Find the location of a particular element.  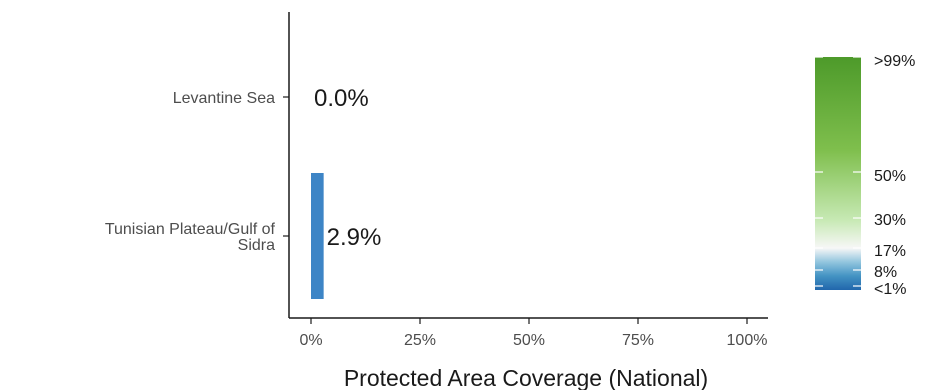

legend-gradient-bar is located at coordinates (838, 173).